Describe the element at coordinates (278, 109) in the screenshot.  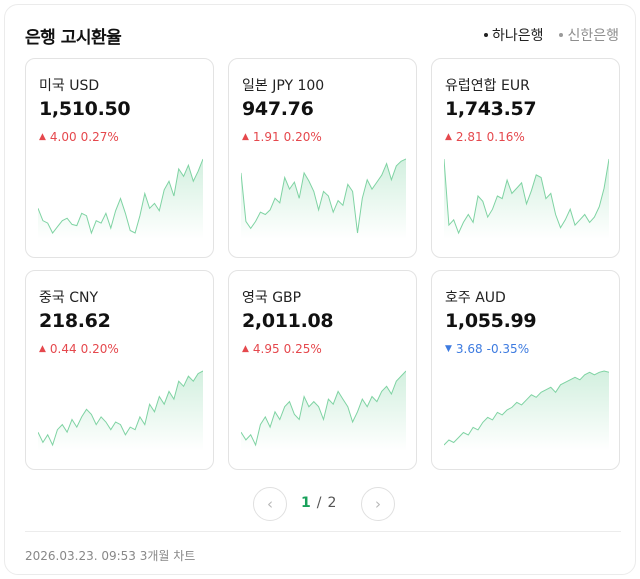
I see `currency-price: 947.76` at that location.